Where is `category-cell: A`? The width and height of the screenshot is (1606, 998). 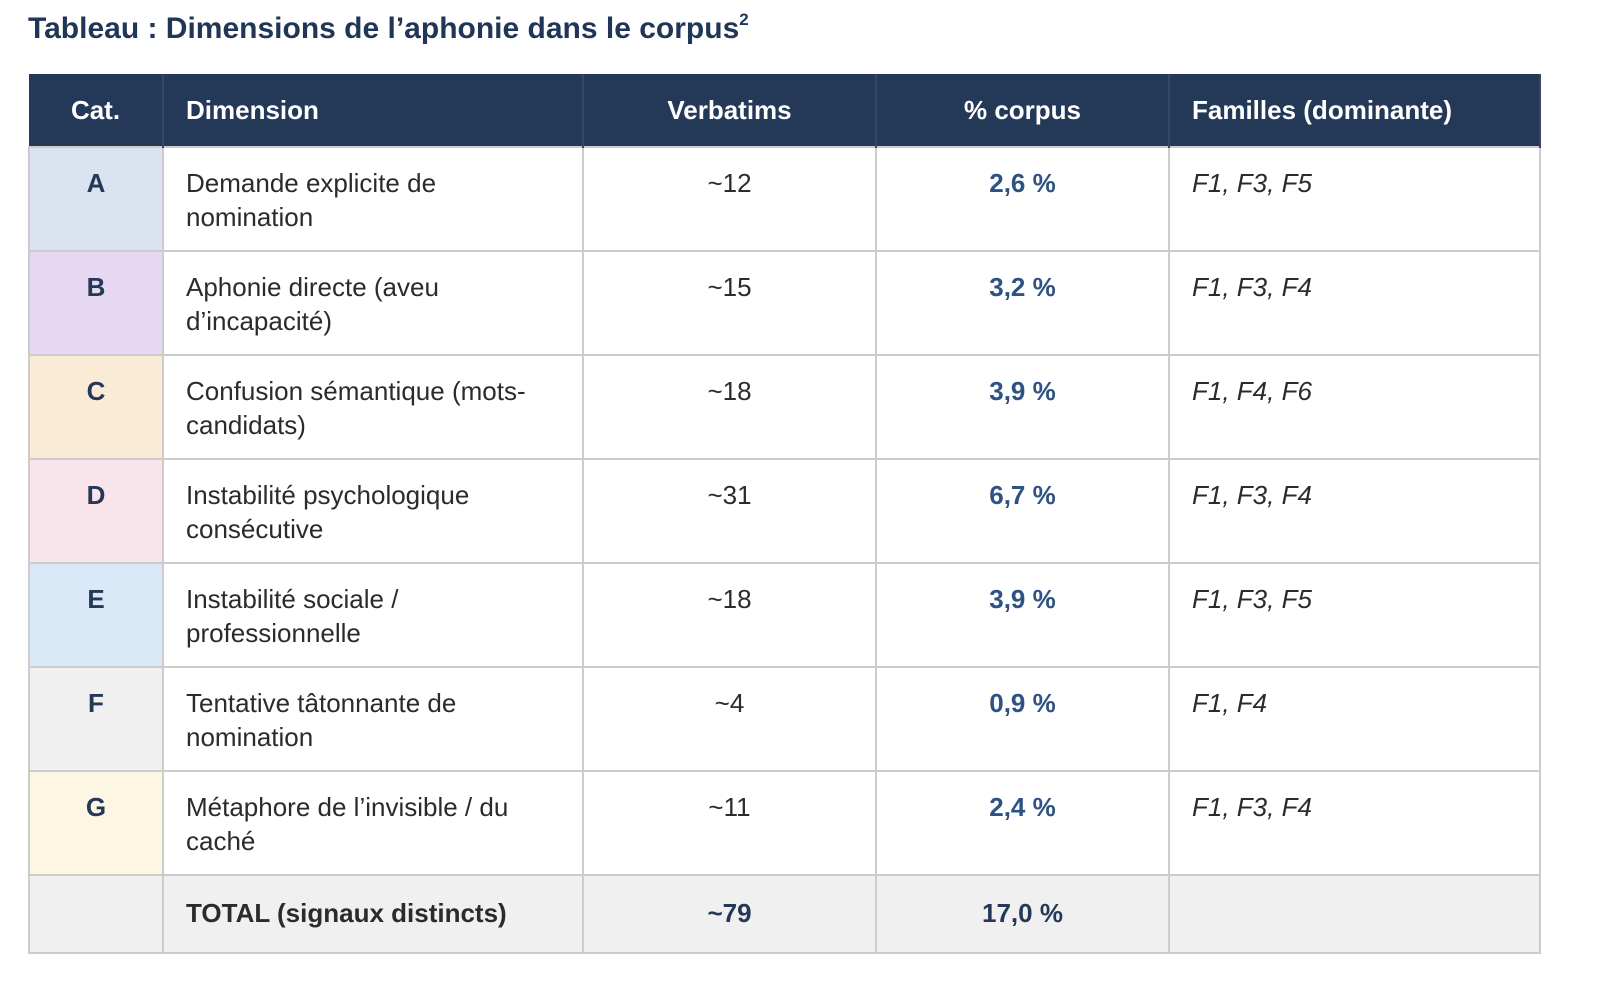 category-cell: A is located at coordinates (96, 199).